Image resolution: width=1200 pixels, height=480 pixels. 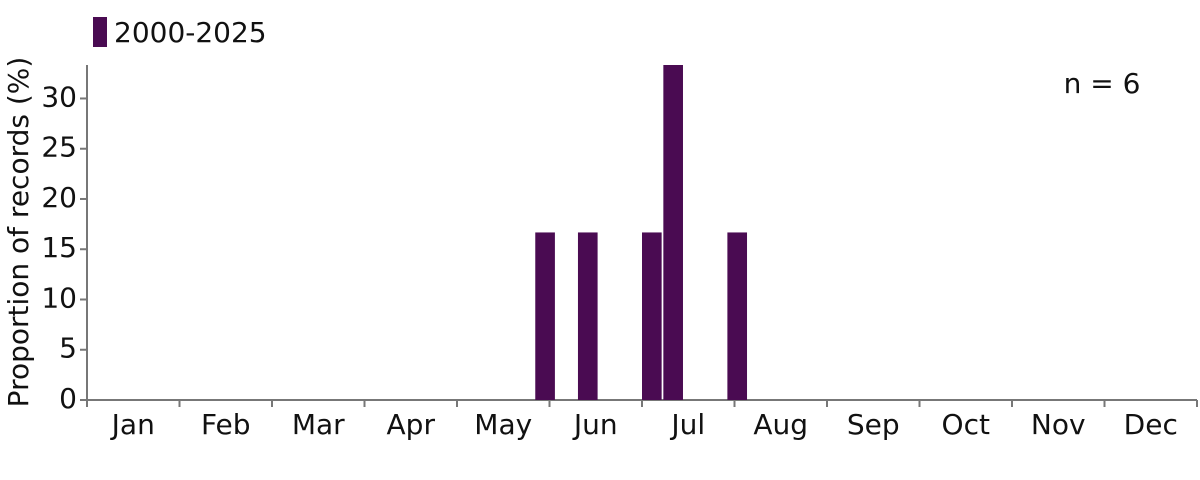 What do you see at coordinates (411, 424) in the screenshot?
I see `x-tick-label: Apr` at bounding box center [411, 424].